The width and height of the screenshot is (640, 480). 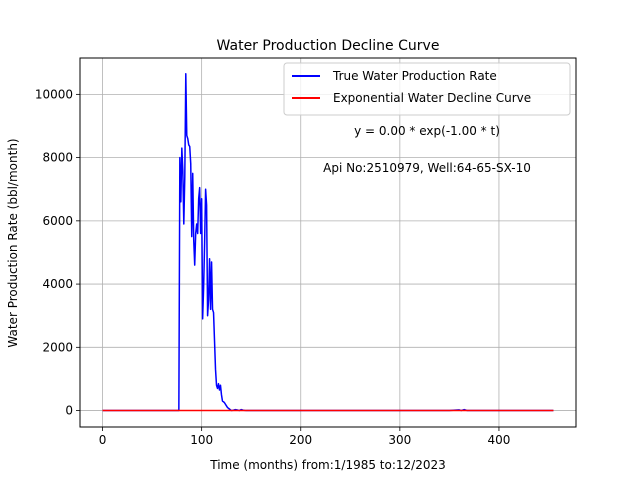 What do you see at coordinates (300, 440) in the screenshot?
I see `x-tick-label-2: 200` at bounding box center [300, 440].